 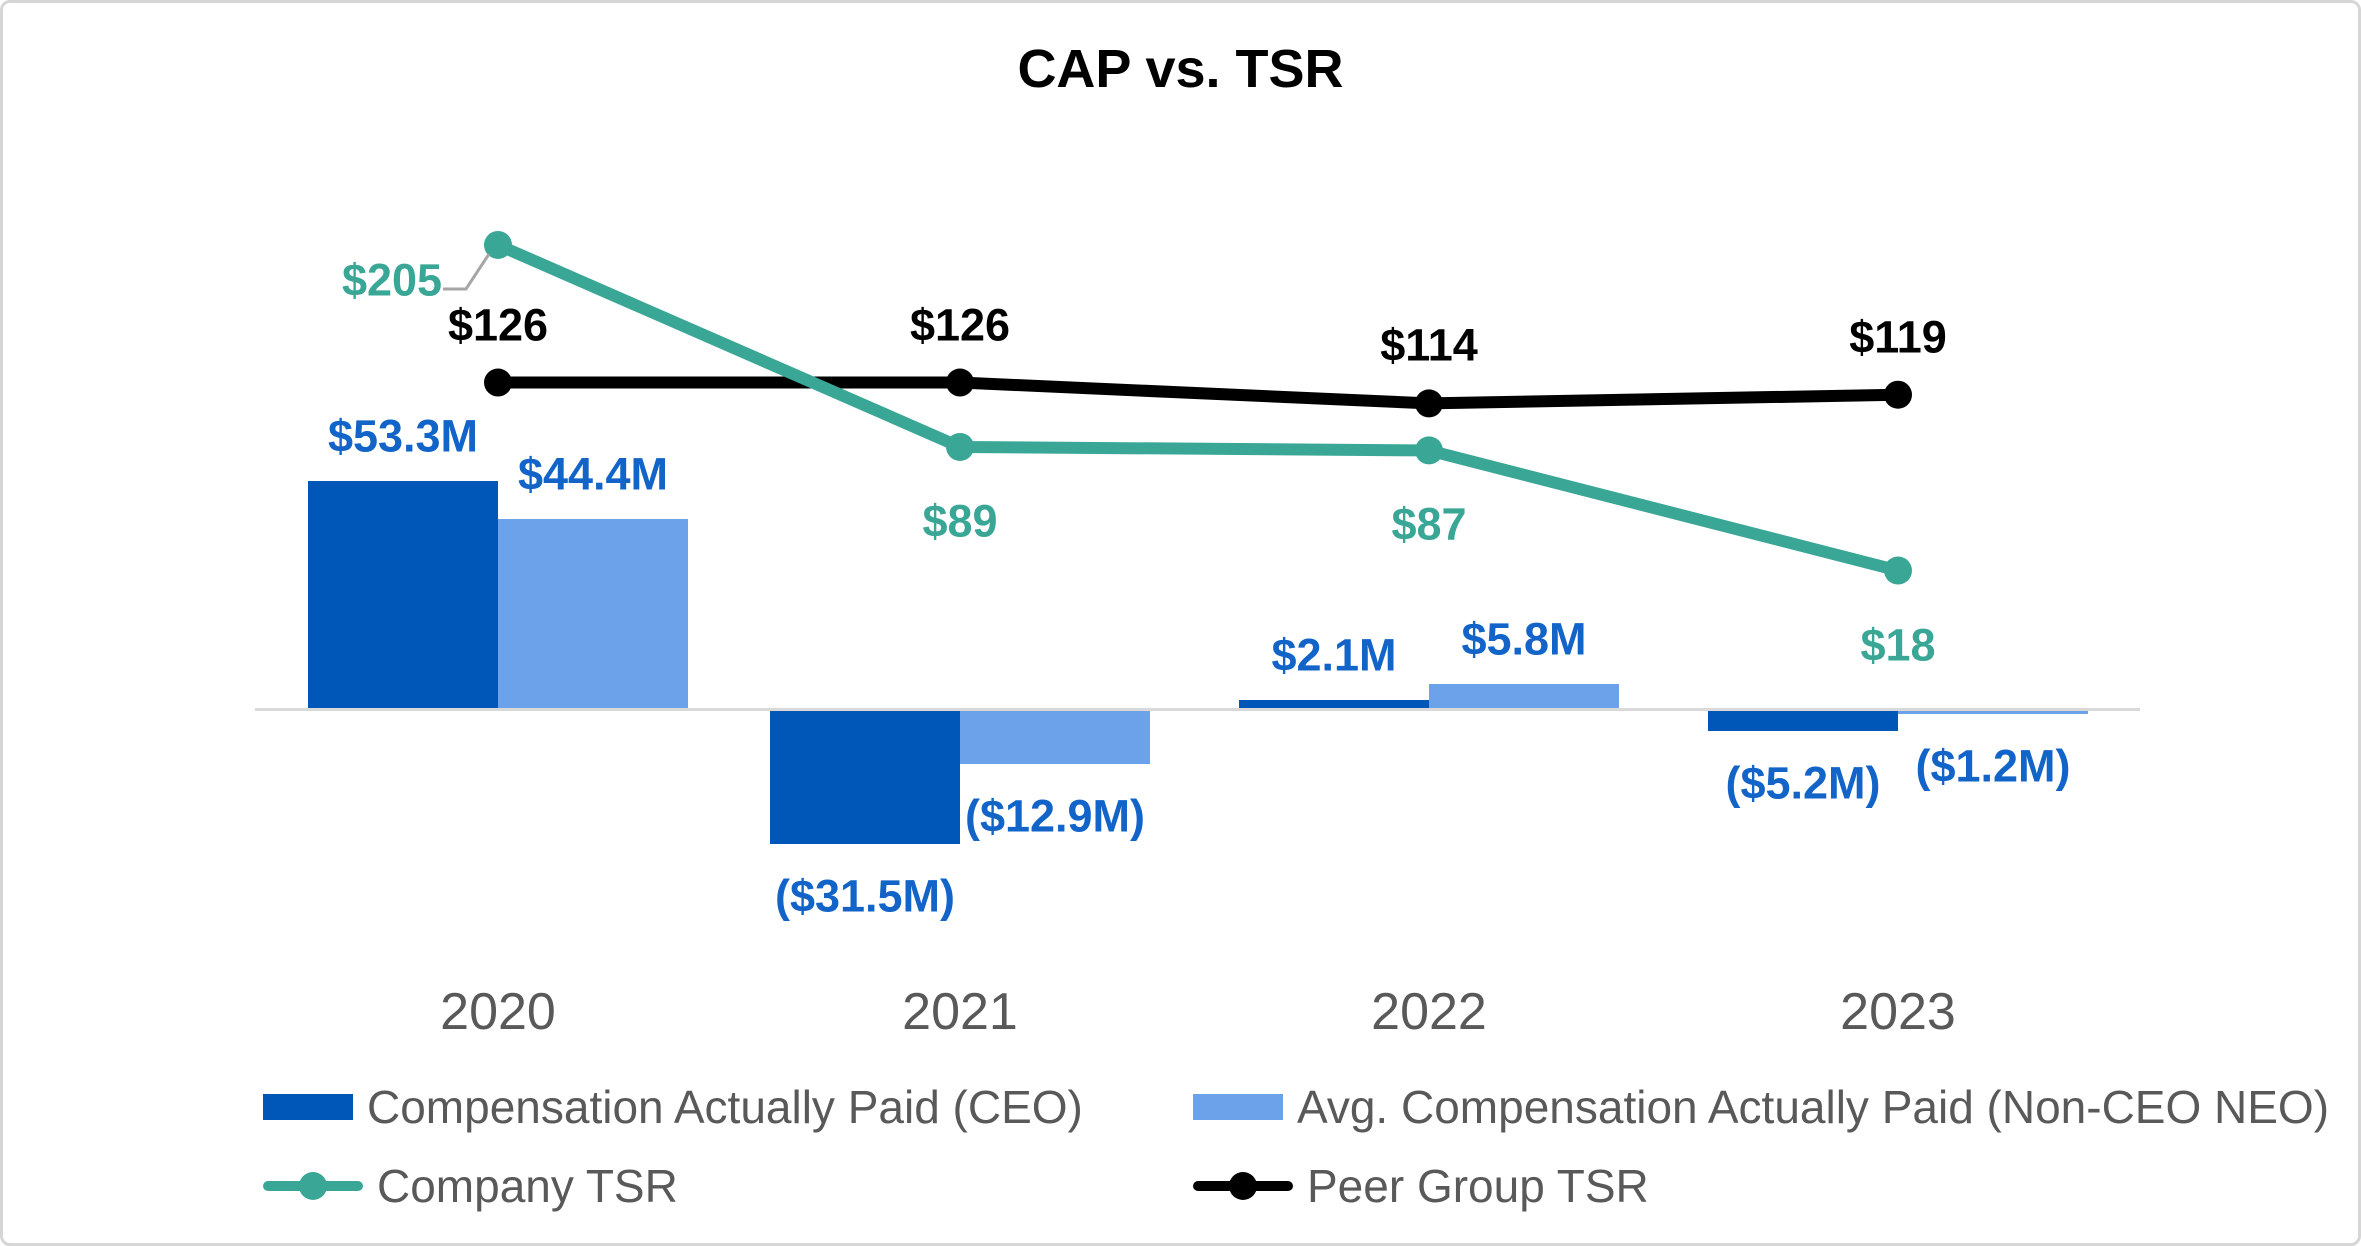 What do you see at coordinates (593, 613) in the screenshot?
I see `bar-avg-compensation-actually-paid-2020` at bounding box center [593, 613].